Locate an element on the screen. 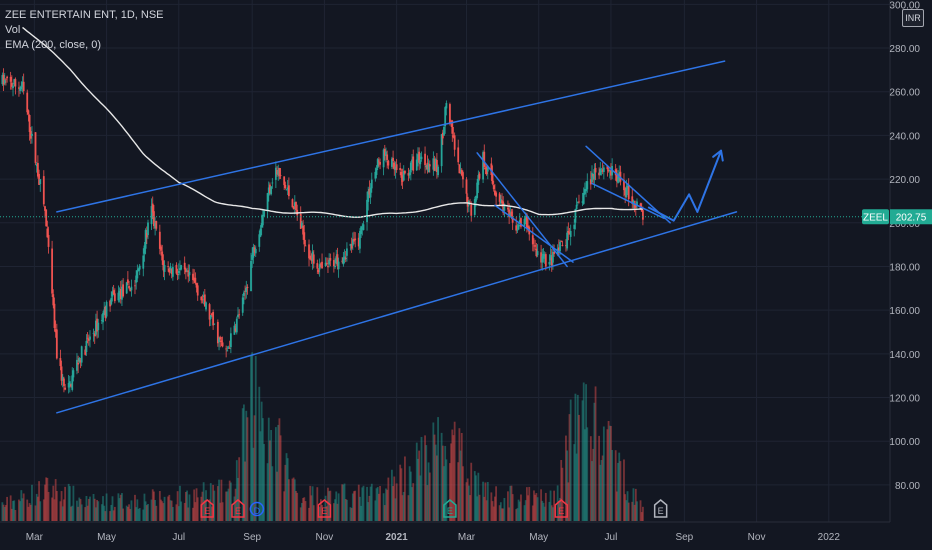 The image size is (932, 550). currency-badge: INR is located at coordinates (913, 18).